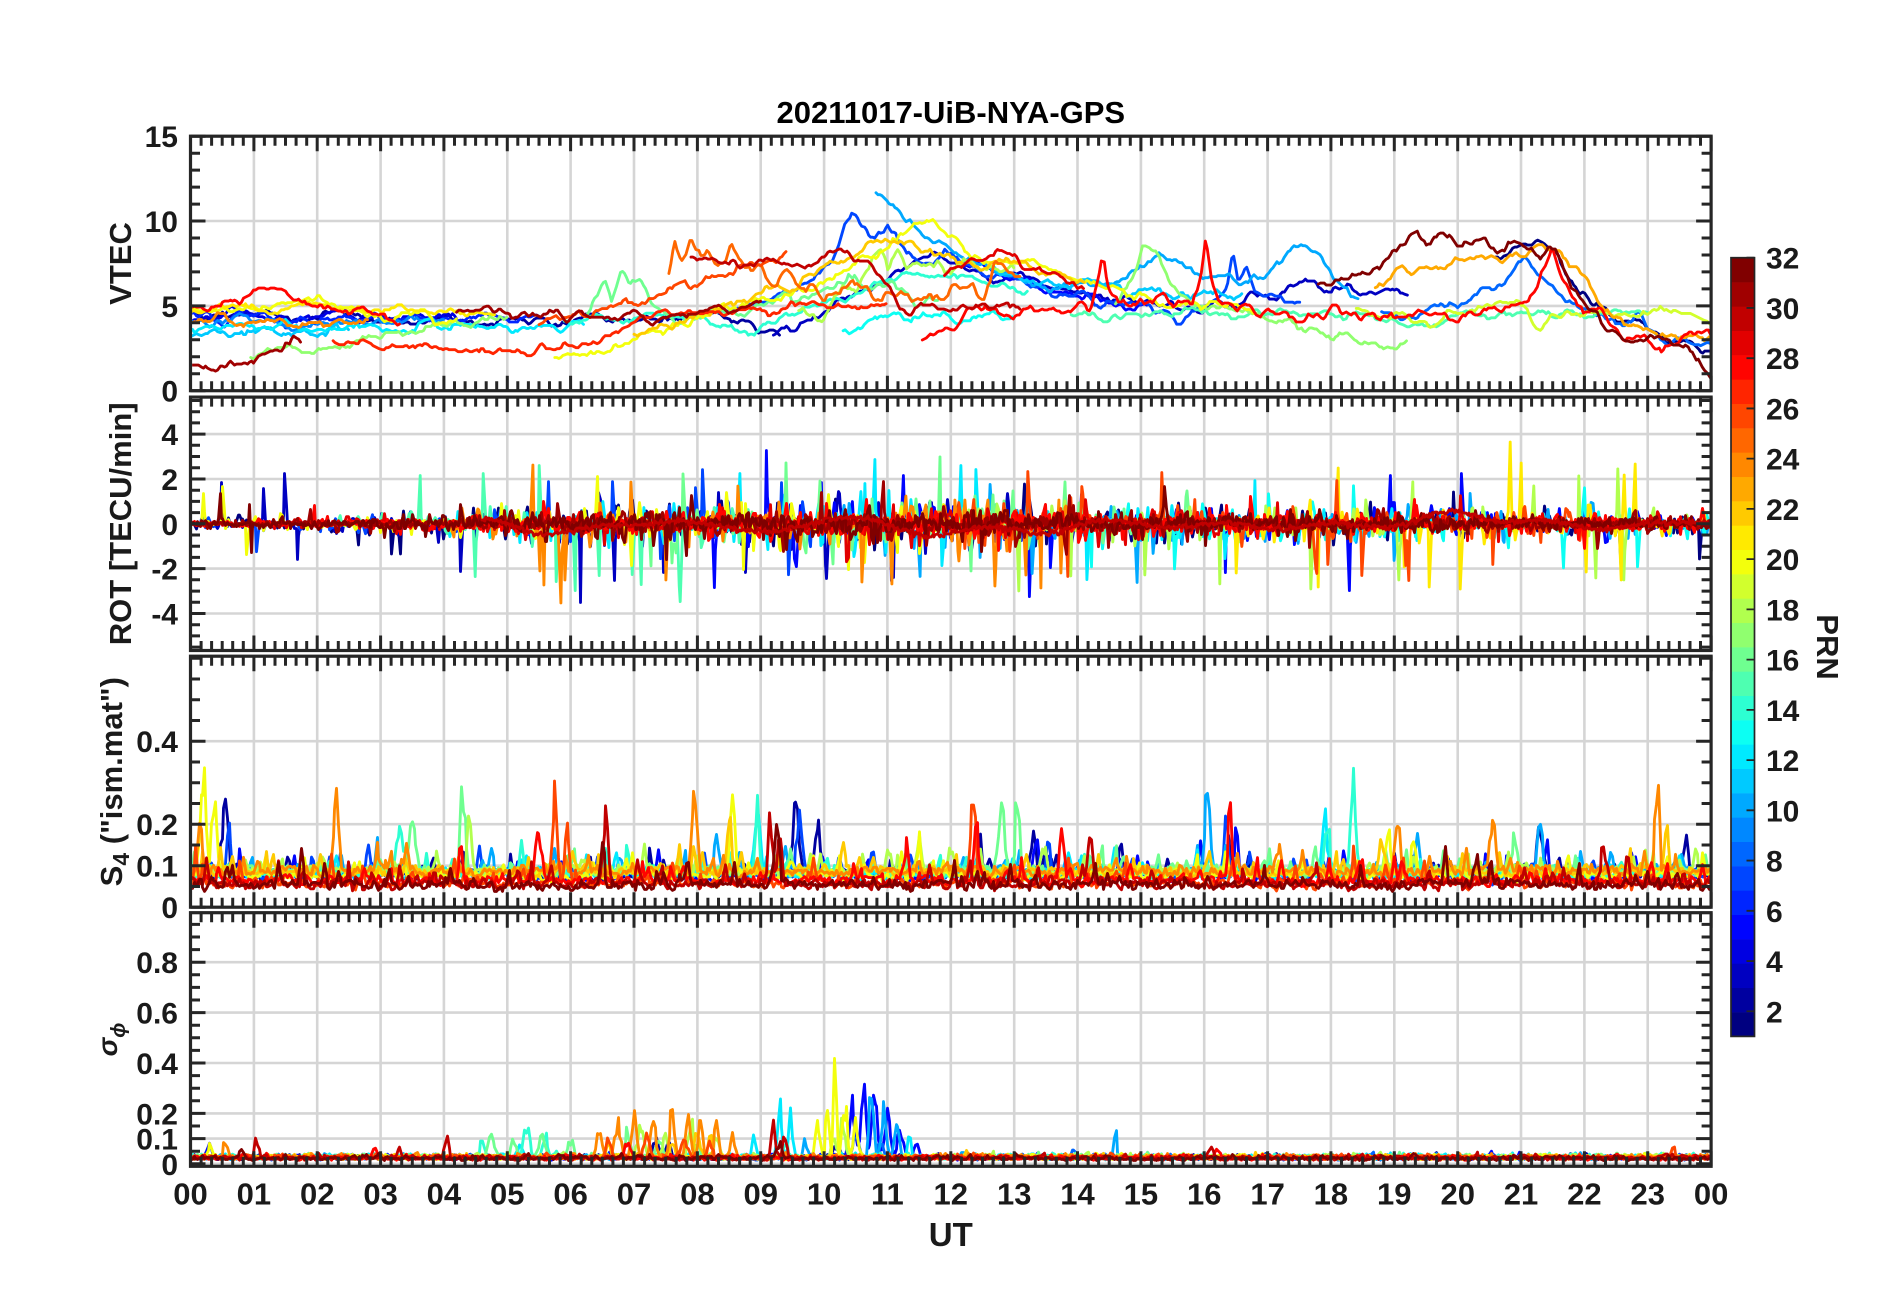  I want to click on svg-text: -4, so click(164, 615).